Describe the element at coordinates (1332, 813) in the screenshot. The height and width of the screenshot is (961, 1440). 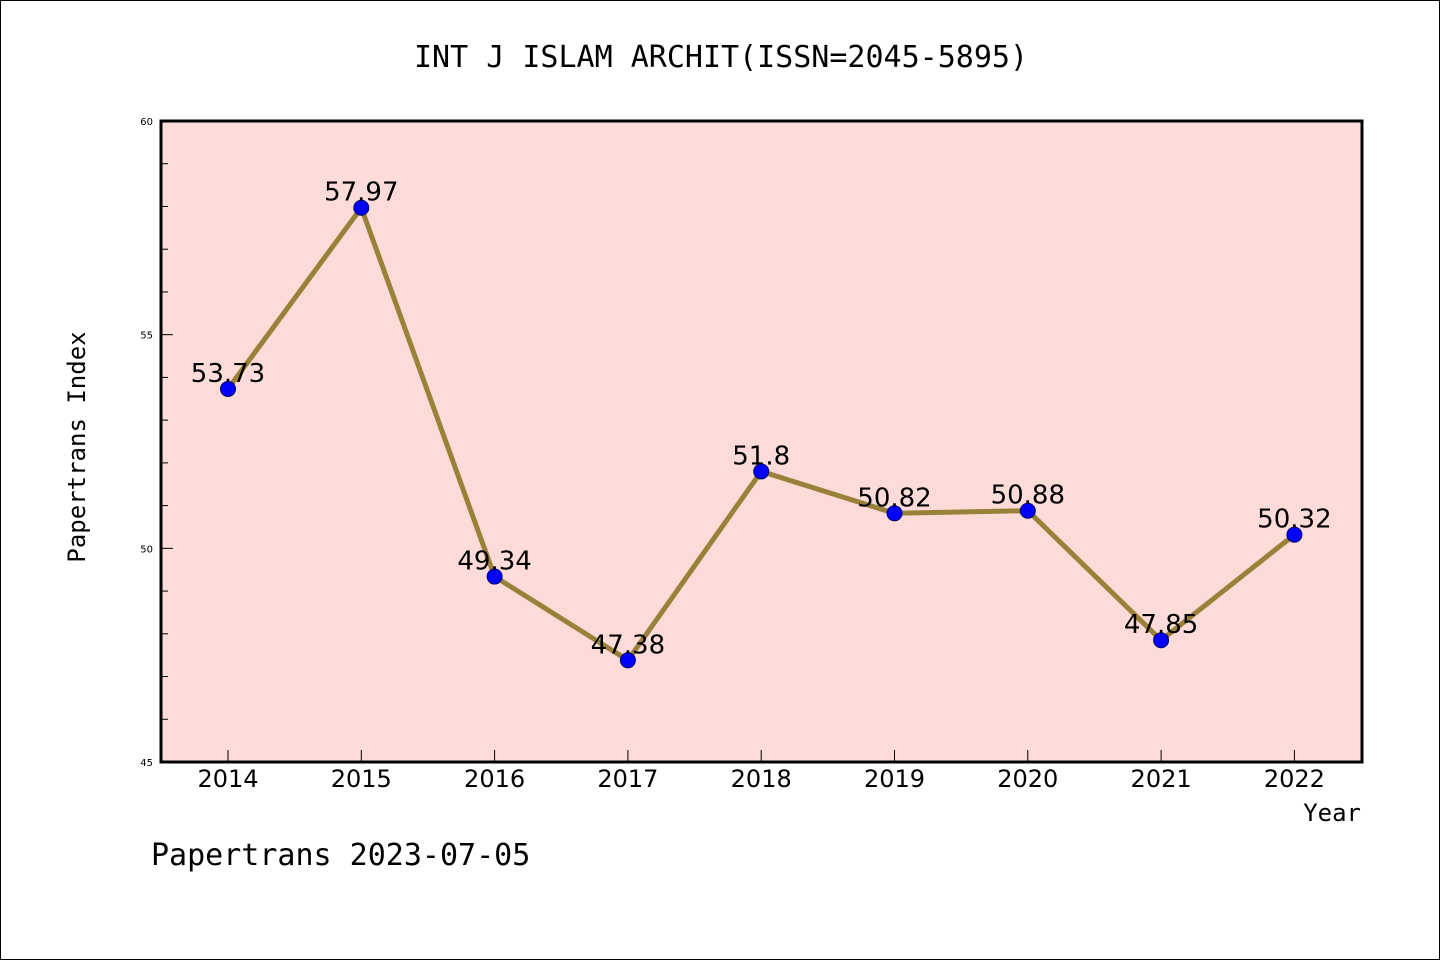
I see `x-axis-label: Year` at that location.